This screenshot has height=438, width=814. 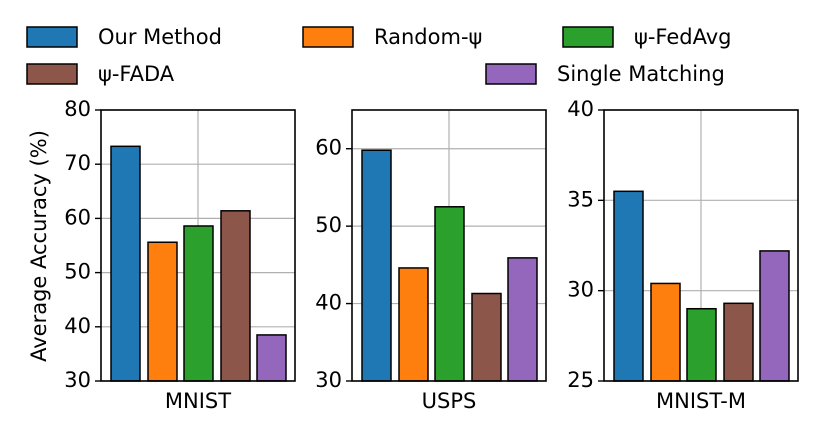 I want to click on legend-label: Random-ψ, so click(x=428, y=37).